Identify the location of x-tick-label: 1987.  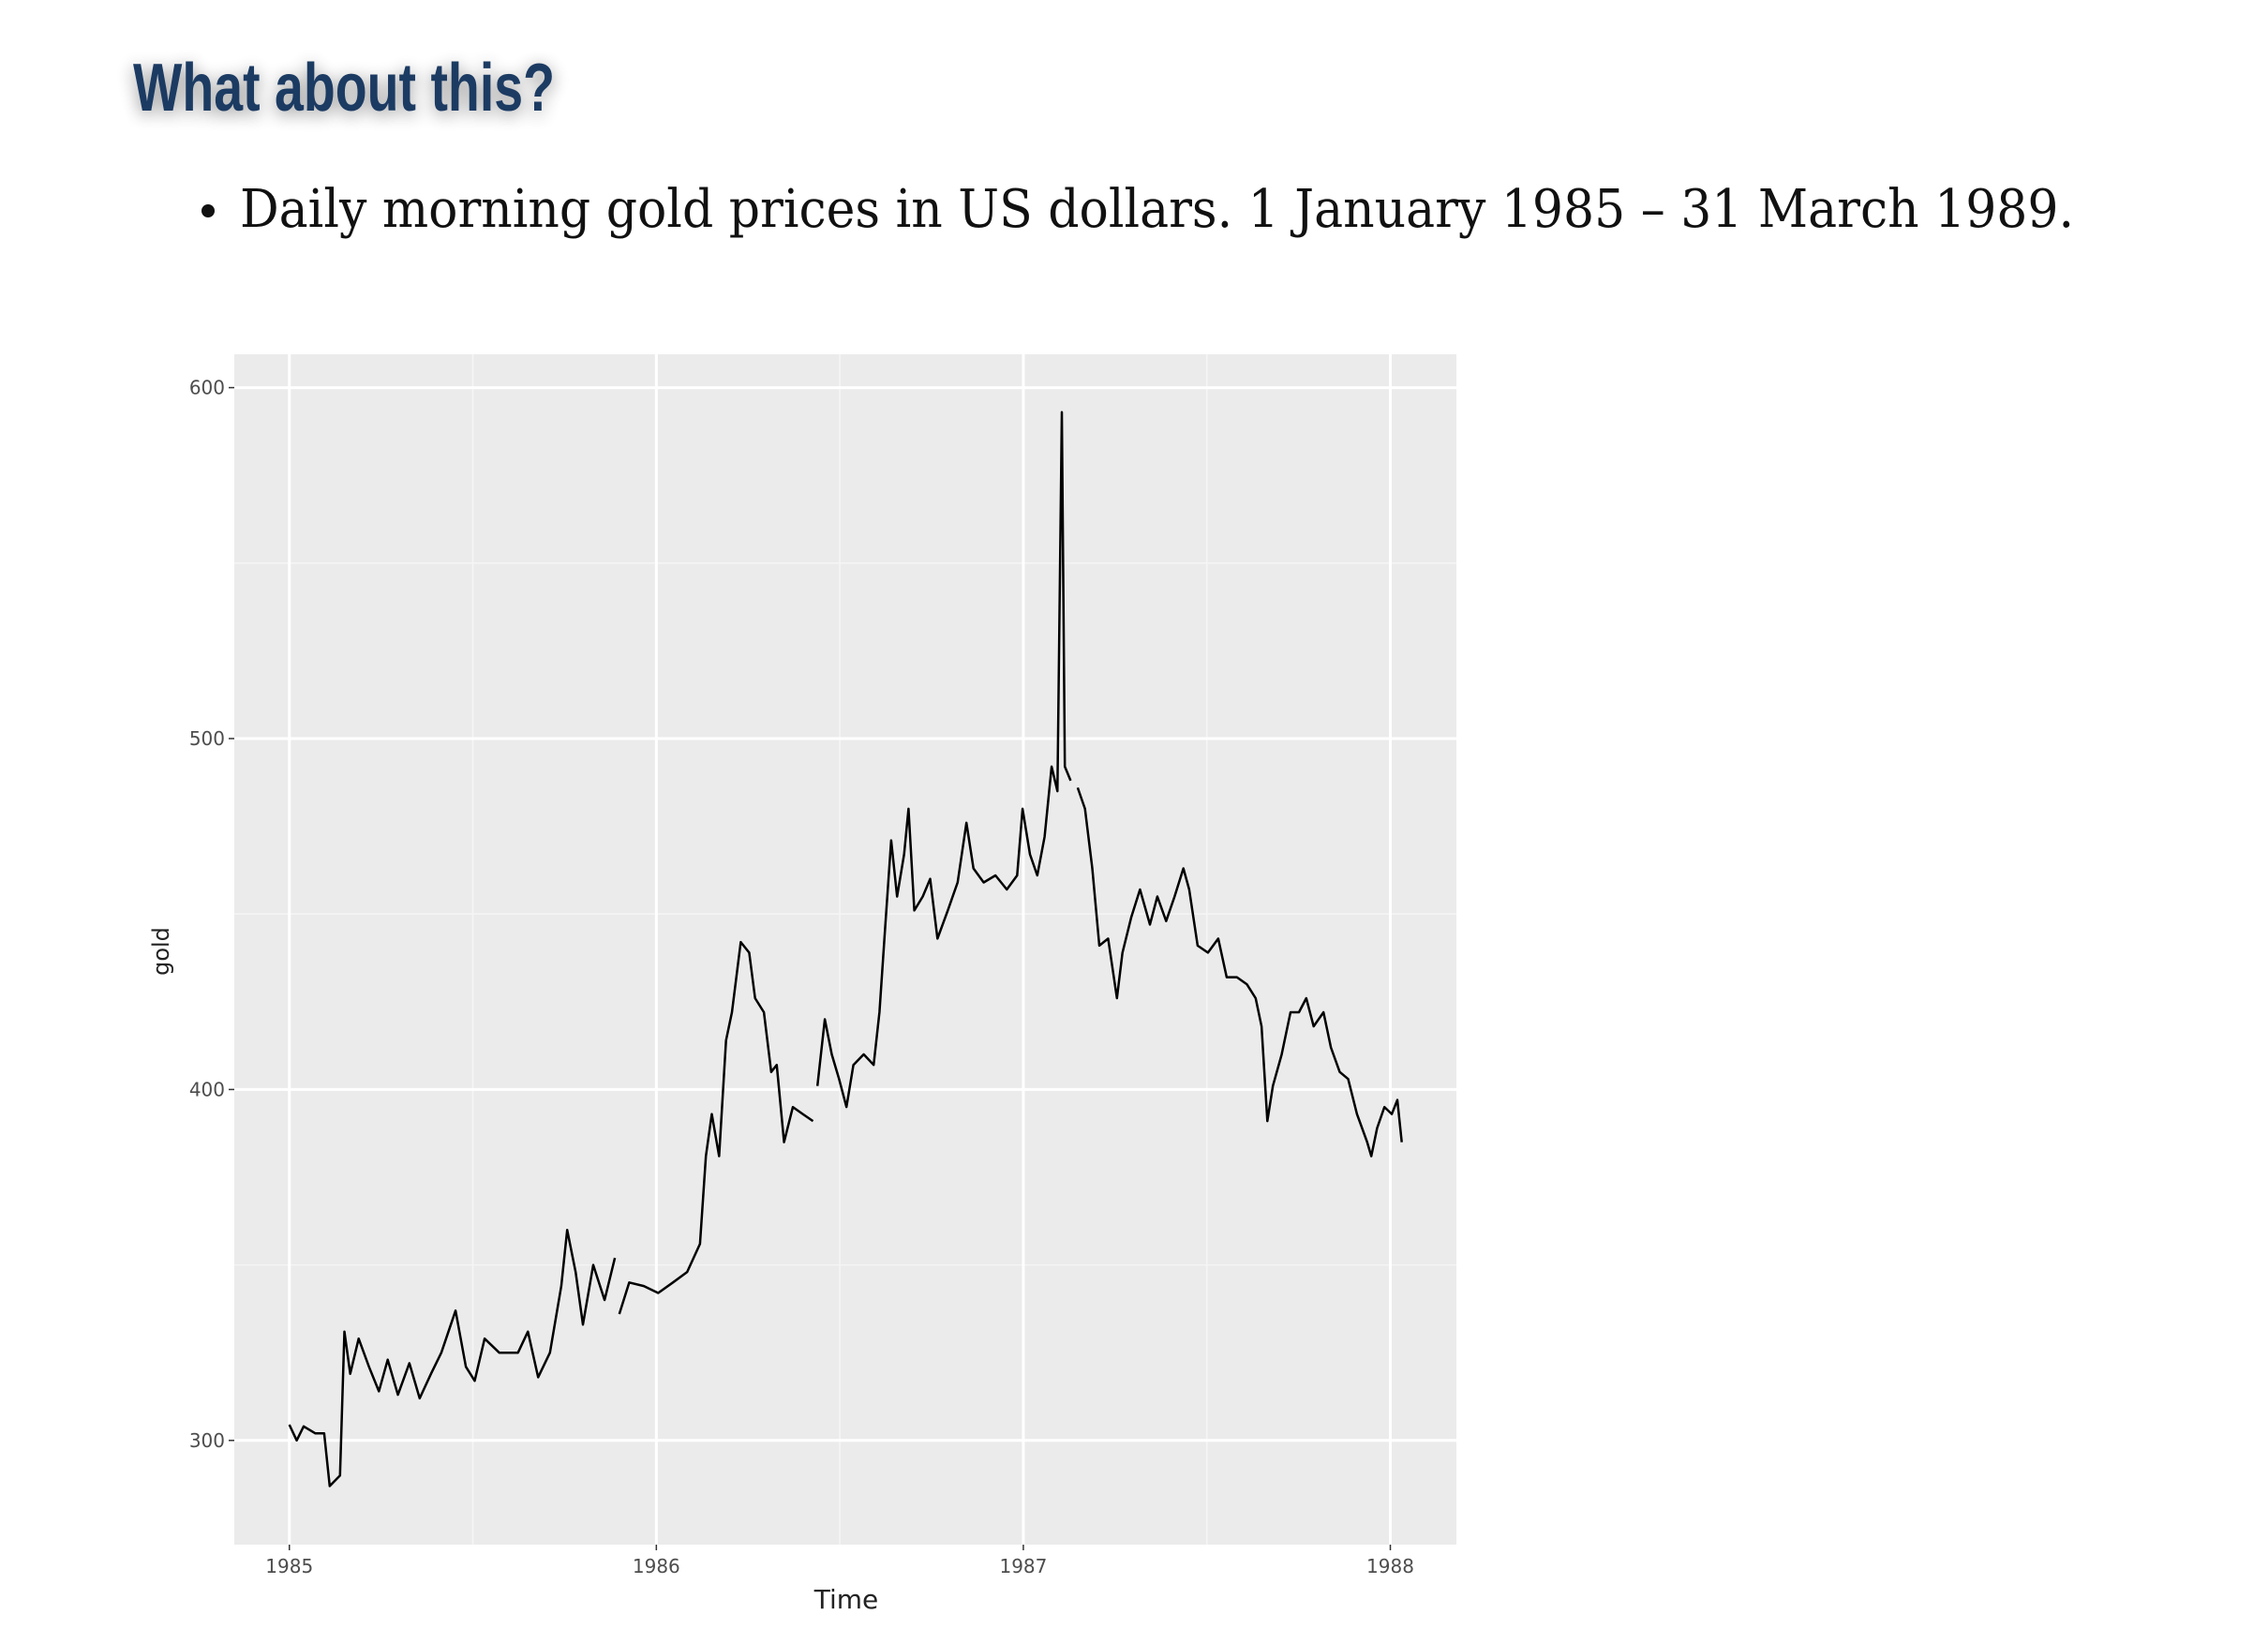
(1023, 1566).